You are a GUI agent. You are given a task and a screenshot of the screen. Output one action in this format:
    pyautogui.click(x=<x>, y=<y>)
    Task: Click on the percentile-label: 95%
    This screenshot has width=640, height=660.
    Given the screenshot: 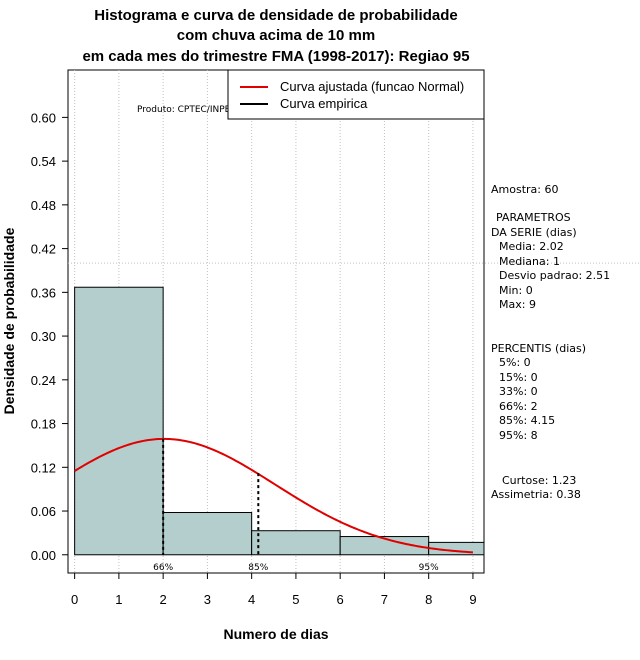 What is the action you would take?
    pyautogui.click(x=429, y=568)
    